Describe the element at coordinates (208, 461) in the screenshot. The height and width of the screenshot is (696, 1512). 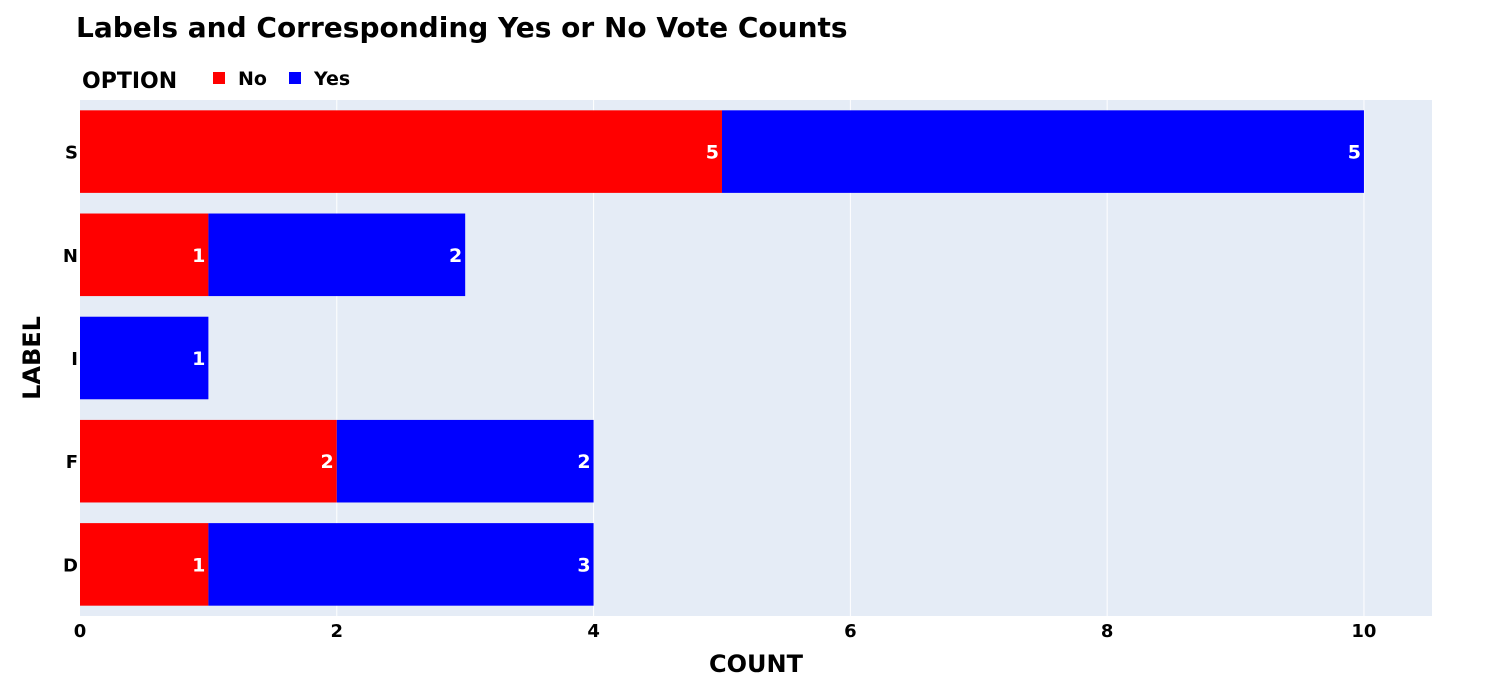
I see `bar-no-f` at that location.